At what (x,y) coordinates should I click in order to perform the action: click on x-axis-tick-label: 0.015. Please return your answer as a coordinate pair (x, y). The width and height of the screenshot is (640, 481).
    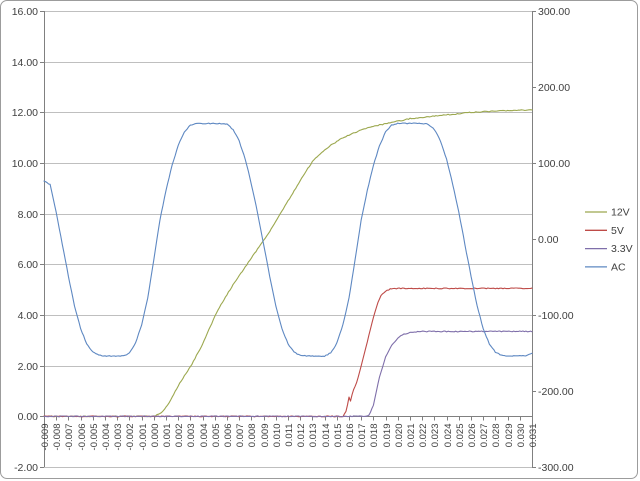
    Looking at the image, I should click on (338, 436).